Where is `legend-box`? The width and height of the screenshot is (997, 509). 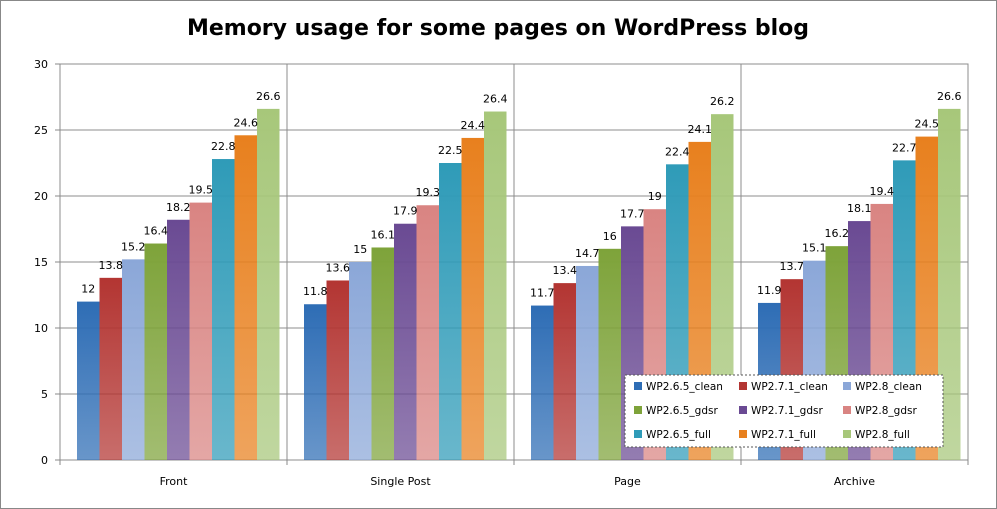
legend-box is located at coordinates (784, 411).